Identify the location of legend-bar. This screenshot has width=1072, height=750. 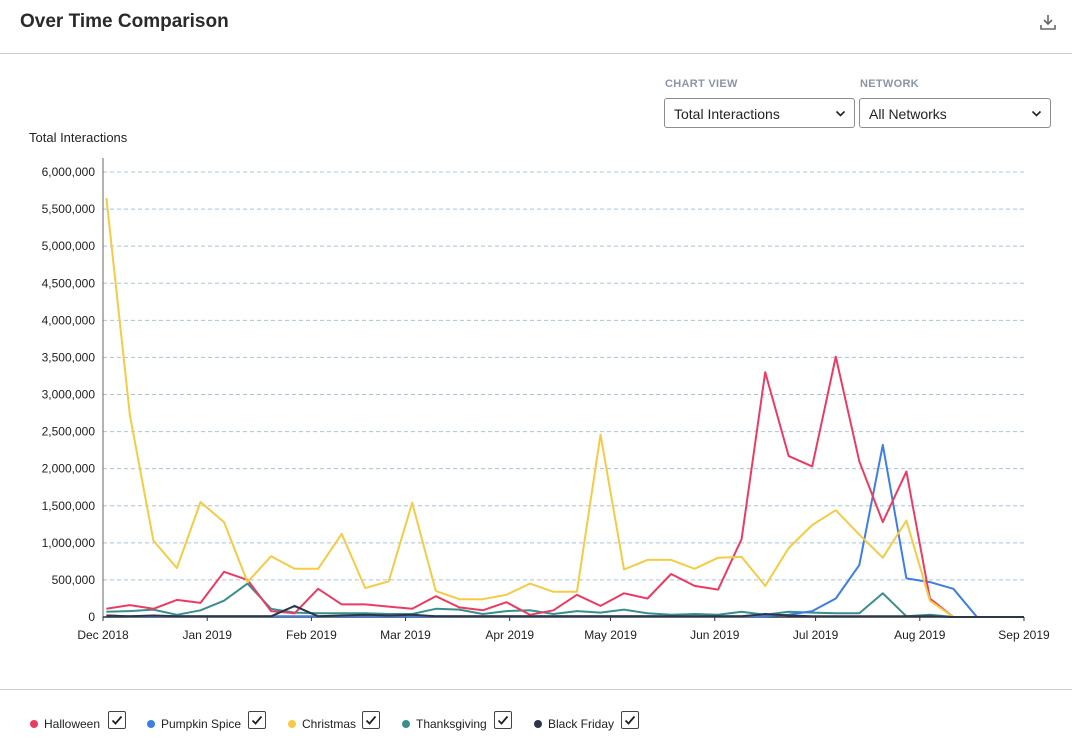
(536, 719).